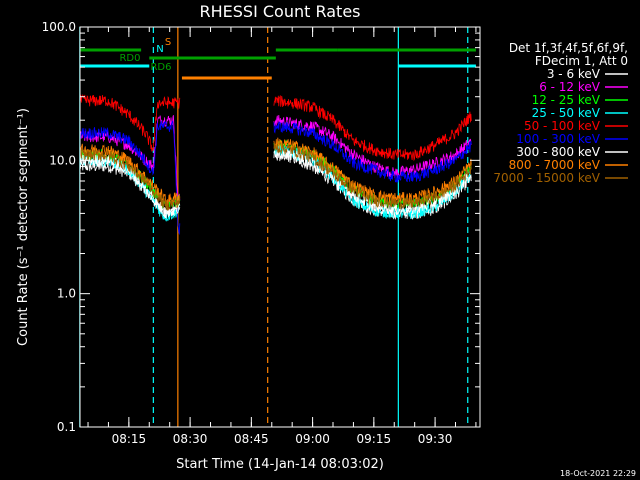 The width and height of the screenshot is (640, 480). What do you see at coordinates (312, 439) in the screenshot?
I see `x-tick-label-3: 09:00` at bounding box center [312, 439].